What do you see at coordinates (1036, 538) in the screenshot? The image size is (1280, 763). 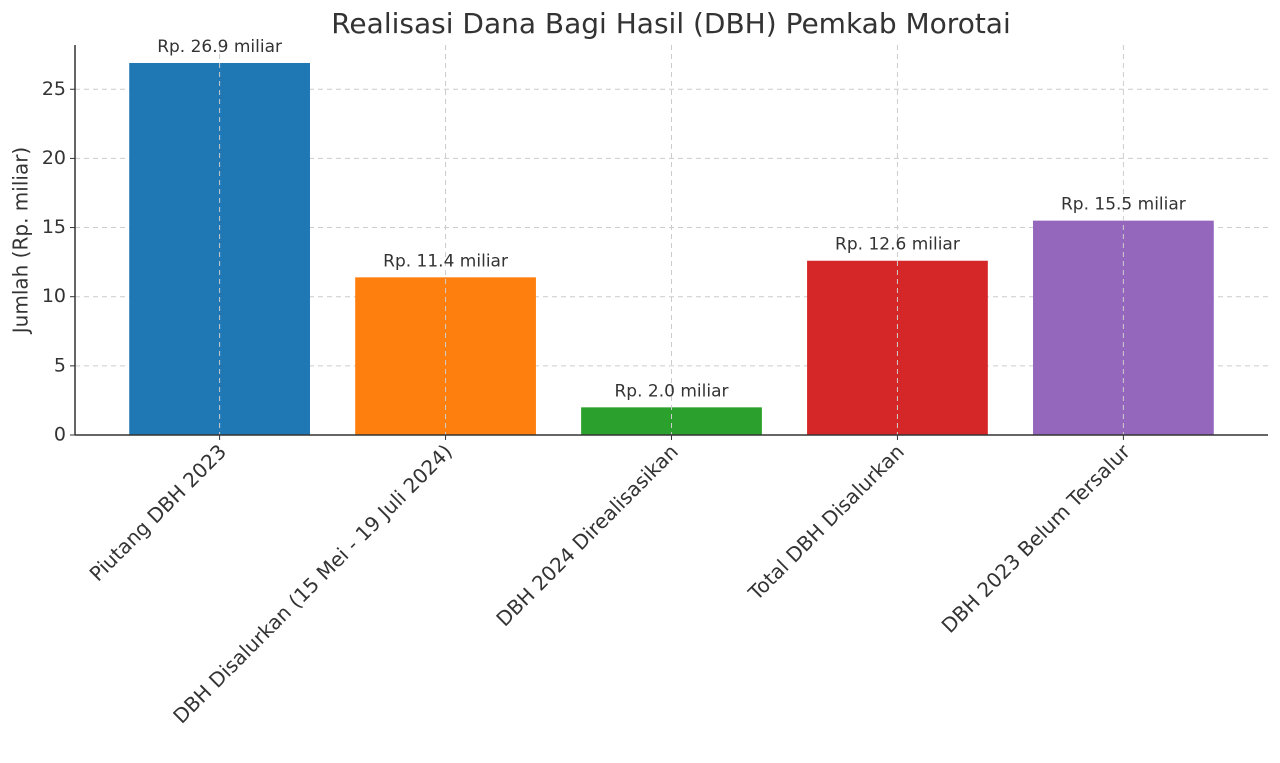 I see `x-tick-label: DBH 2023 Belum Tersalur` at bounding box center [1036, 538].